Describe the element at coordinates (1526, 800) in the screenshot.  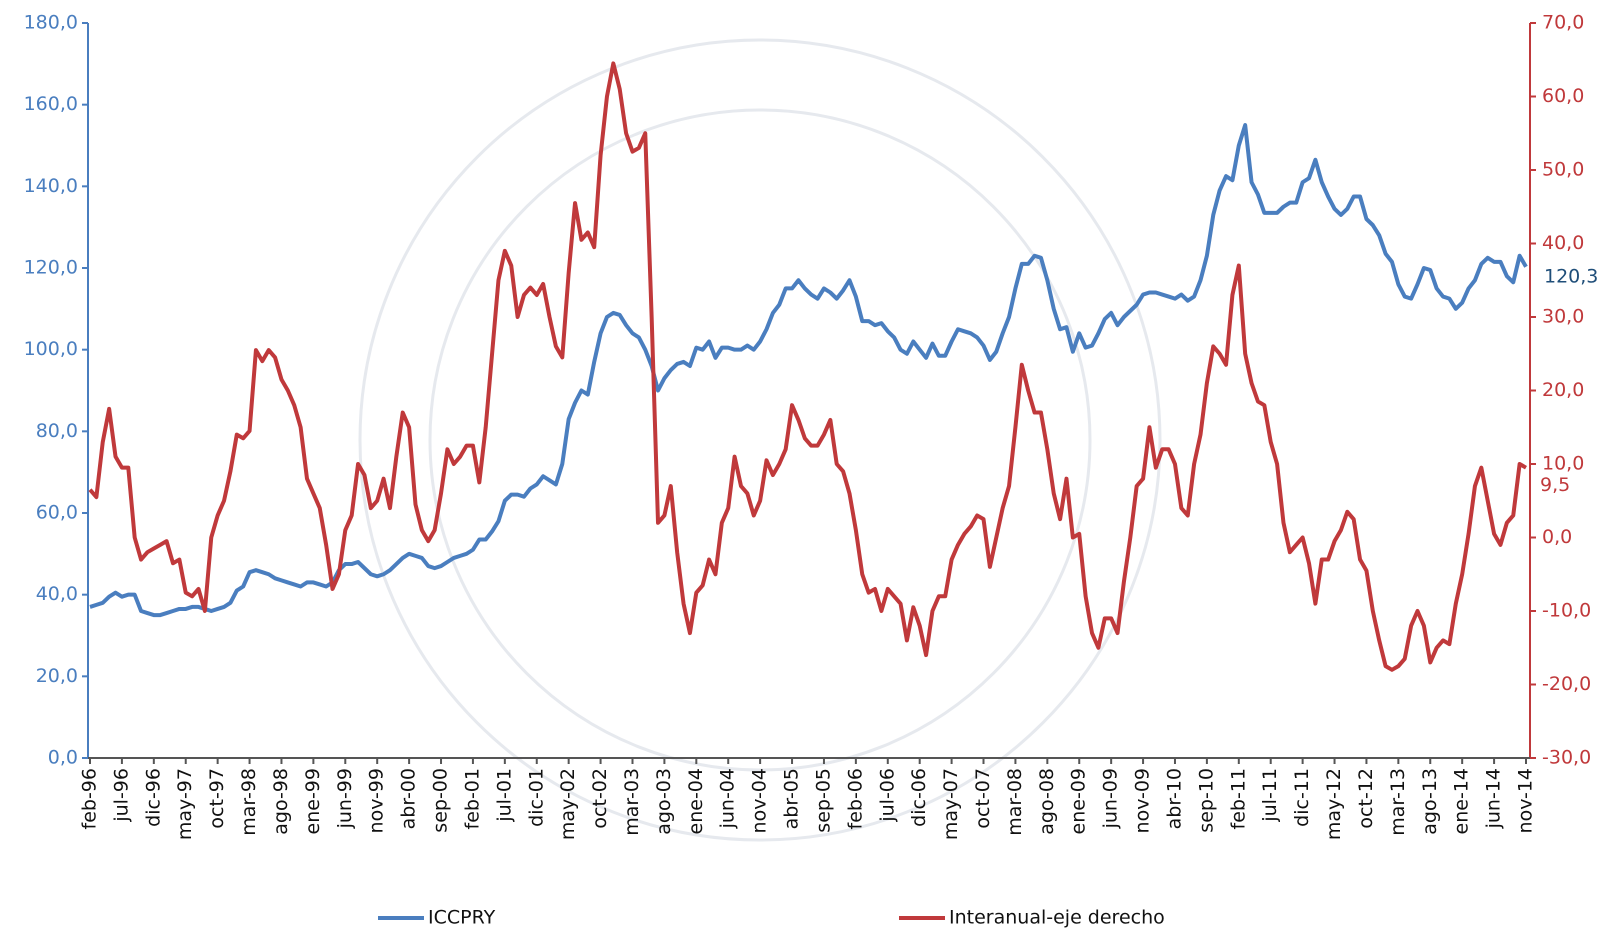
I see `x-tick-label: nov-14` at that location.